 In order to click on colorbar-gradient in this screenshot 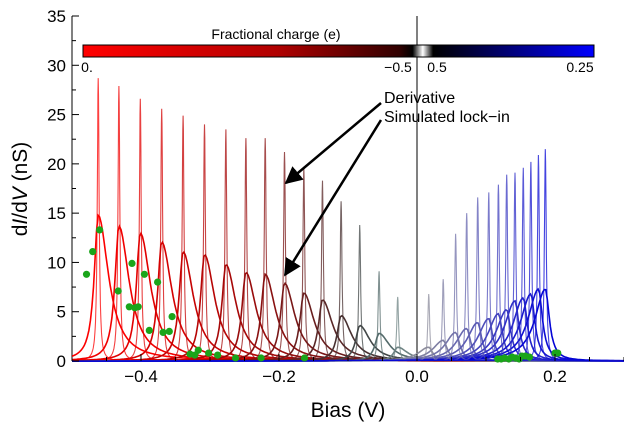, I will do `click(338, 51)`.